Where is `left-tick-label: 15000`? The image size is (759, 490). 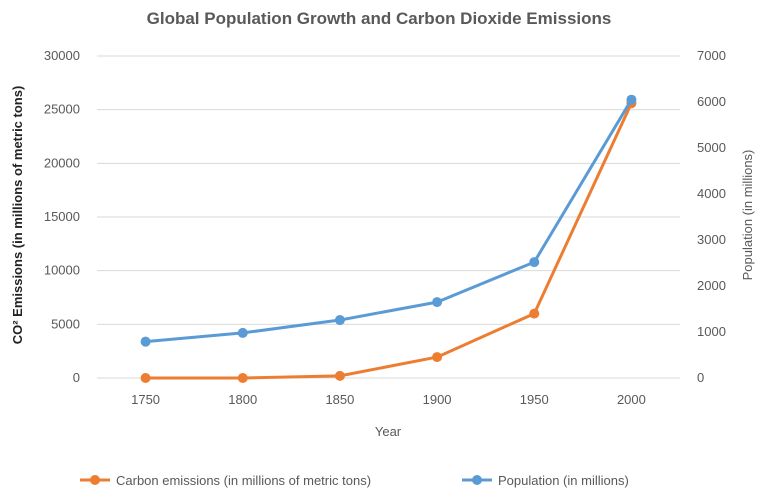
left-tick-label: 15000 is located at coordinates (62, 216).